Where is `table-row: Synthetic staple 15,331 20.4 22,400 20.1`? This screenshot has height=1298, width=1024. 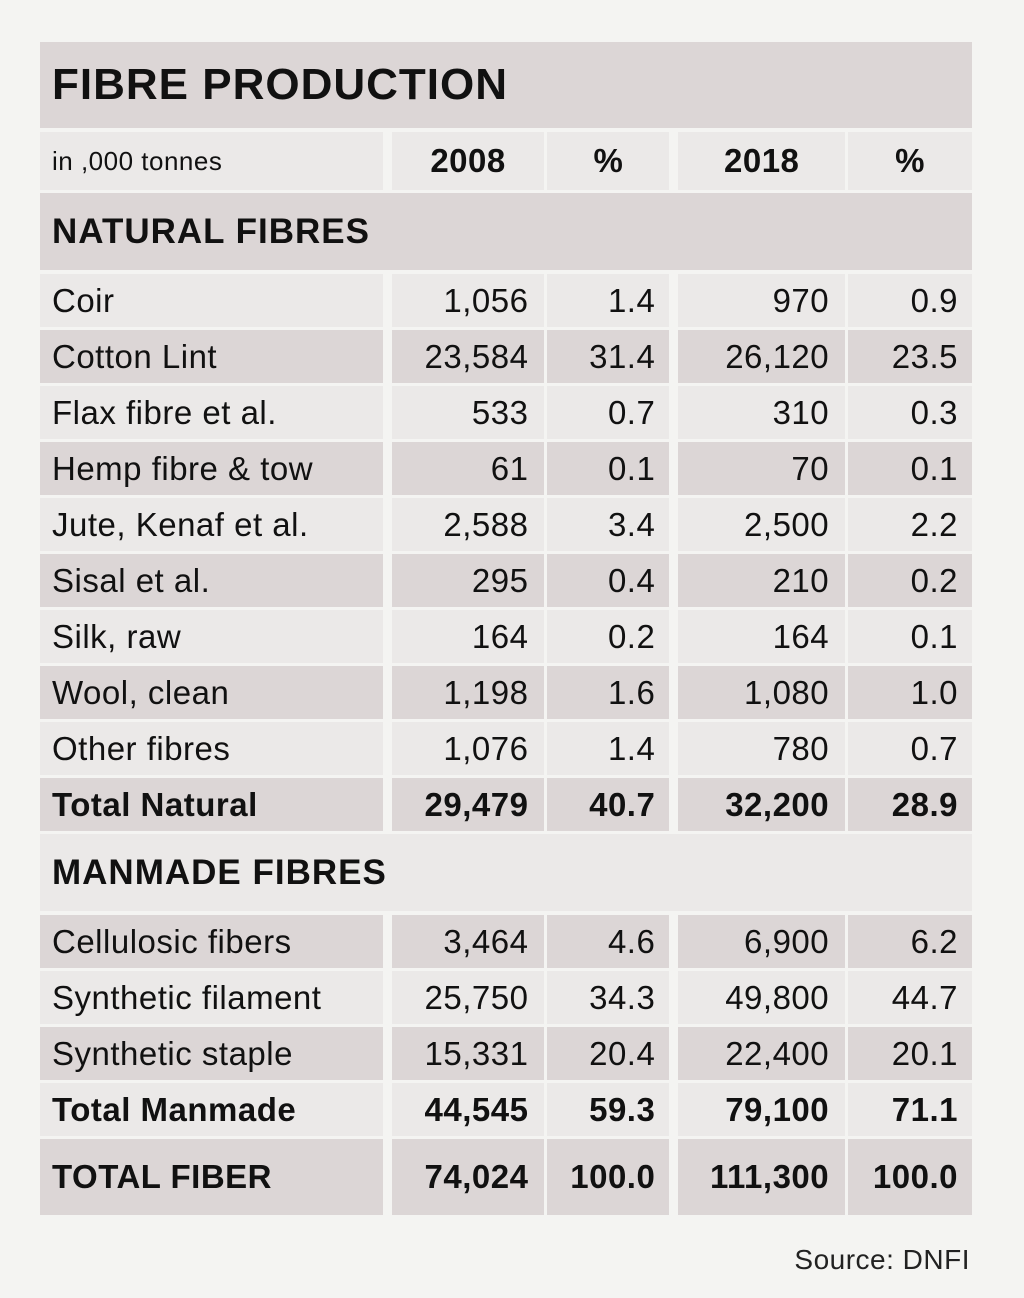
table-row: Synthetic staple 15,331 20.4 22,400 20.1 is located at coordinates (506, 1053).